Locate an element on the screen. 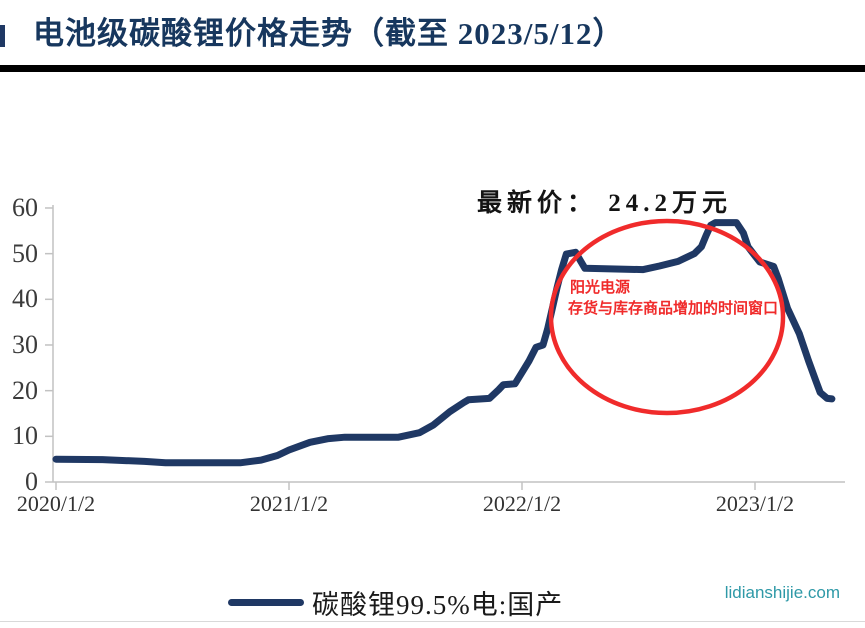  x-axis-tick-label: 2020/1/2 is located at coordinates (56, 503).